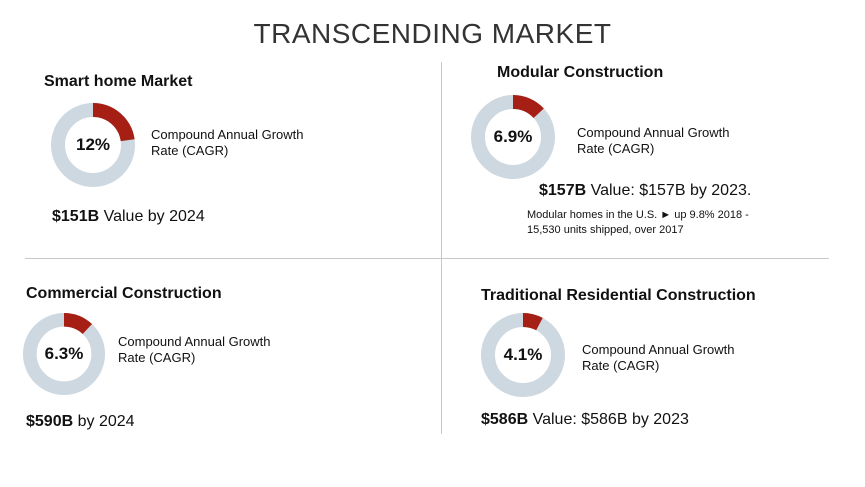 The width and height of the screenshot is (865, 487). I want to click on traditional-value-text: Value: $586B by 2023, so click(608, 419).